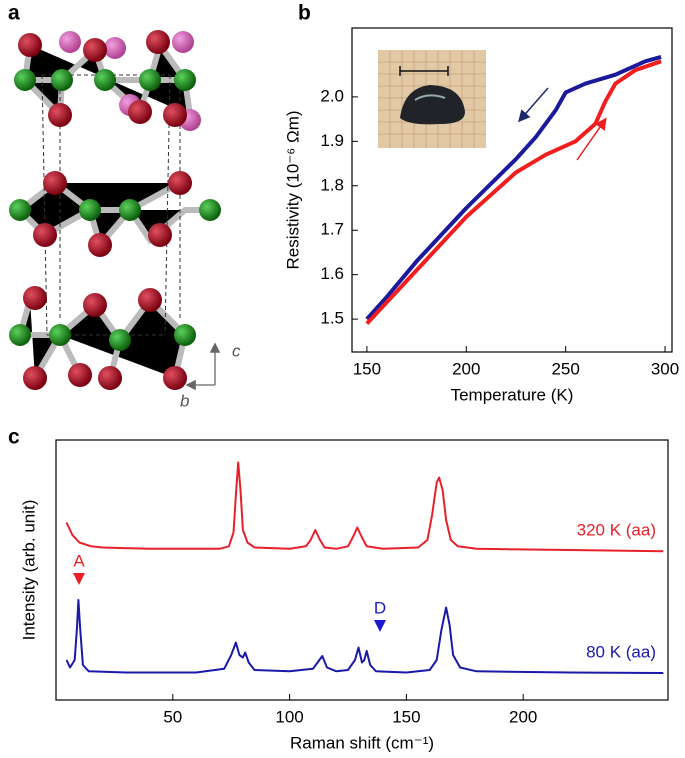  What do you see at coordinates (332, 229) in the screenshot?
I see `y-tick-label: 1.7` at bounding box center [332, 229].